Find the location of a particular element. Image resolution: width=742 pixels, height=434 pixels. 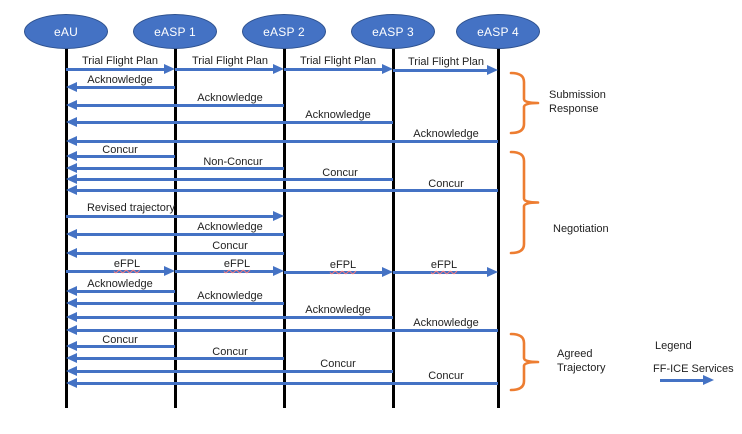

phase-label: Agreed Trajectory is located at coordinates (581, 361).